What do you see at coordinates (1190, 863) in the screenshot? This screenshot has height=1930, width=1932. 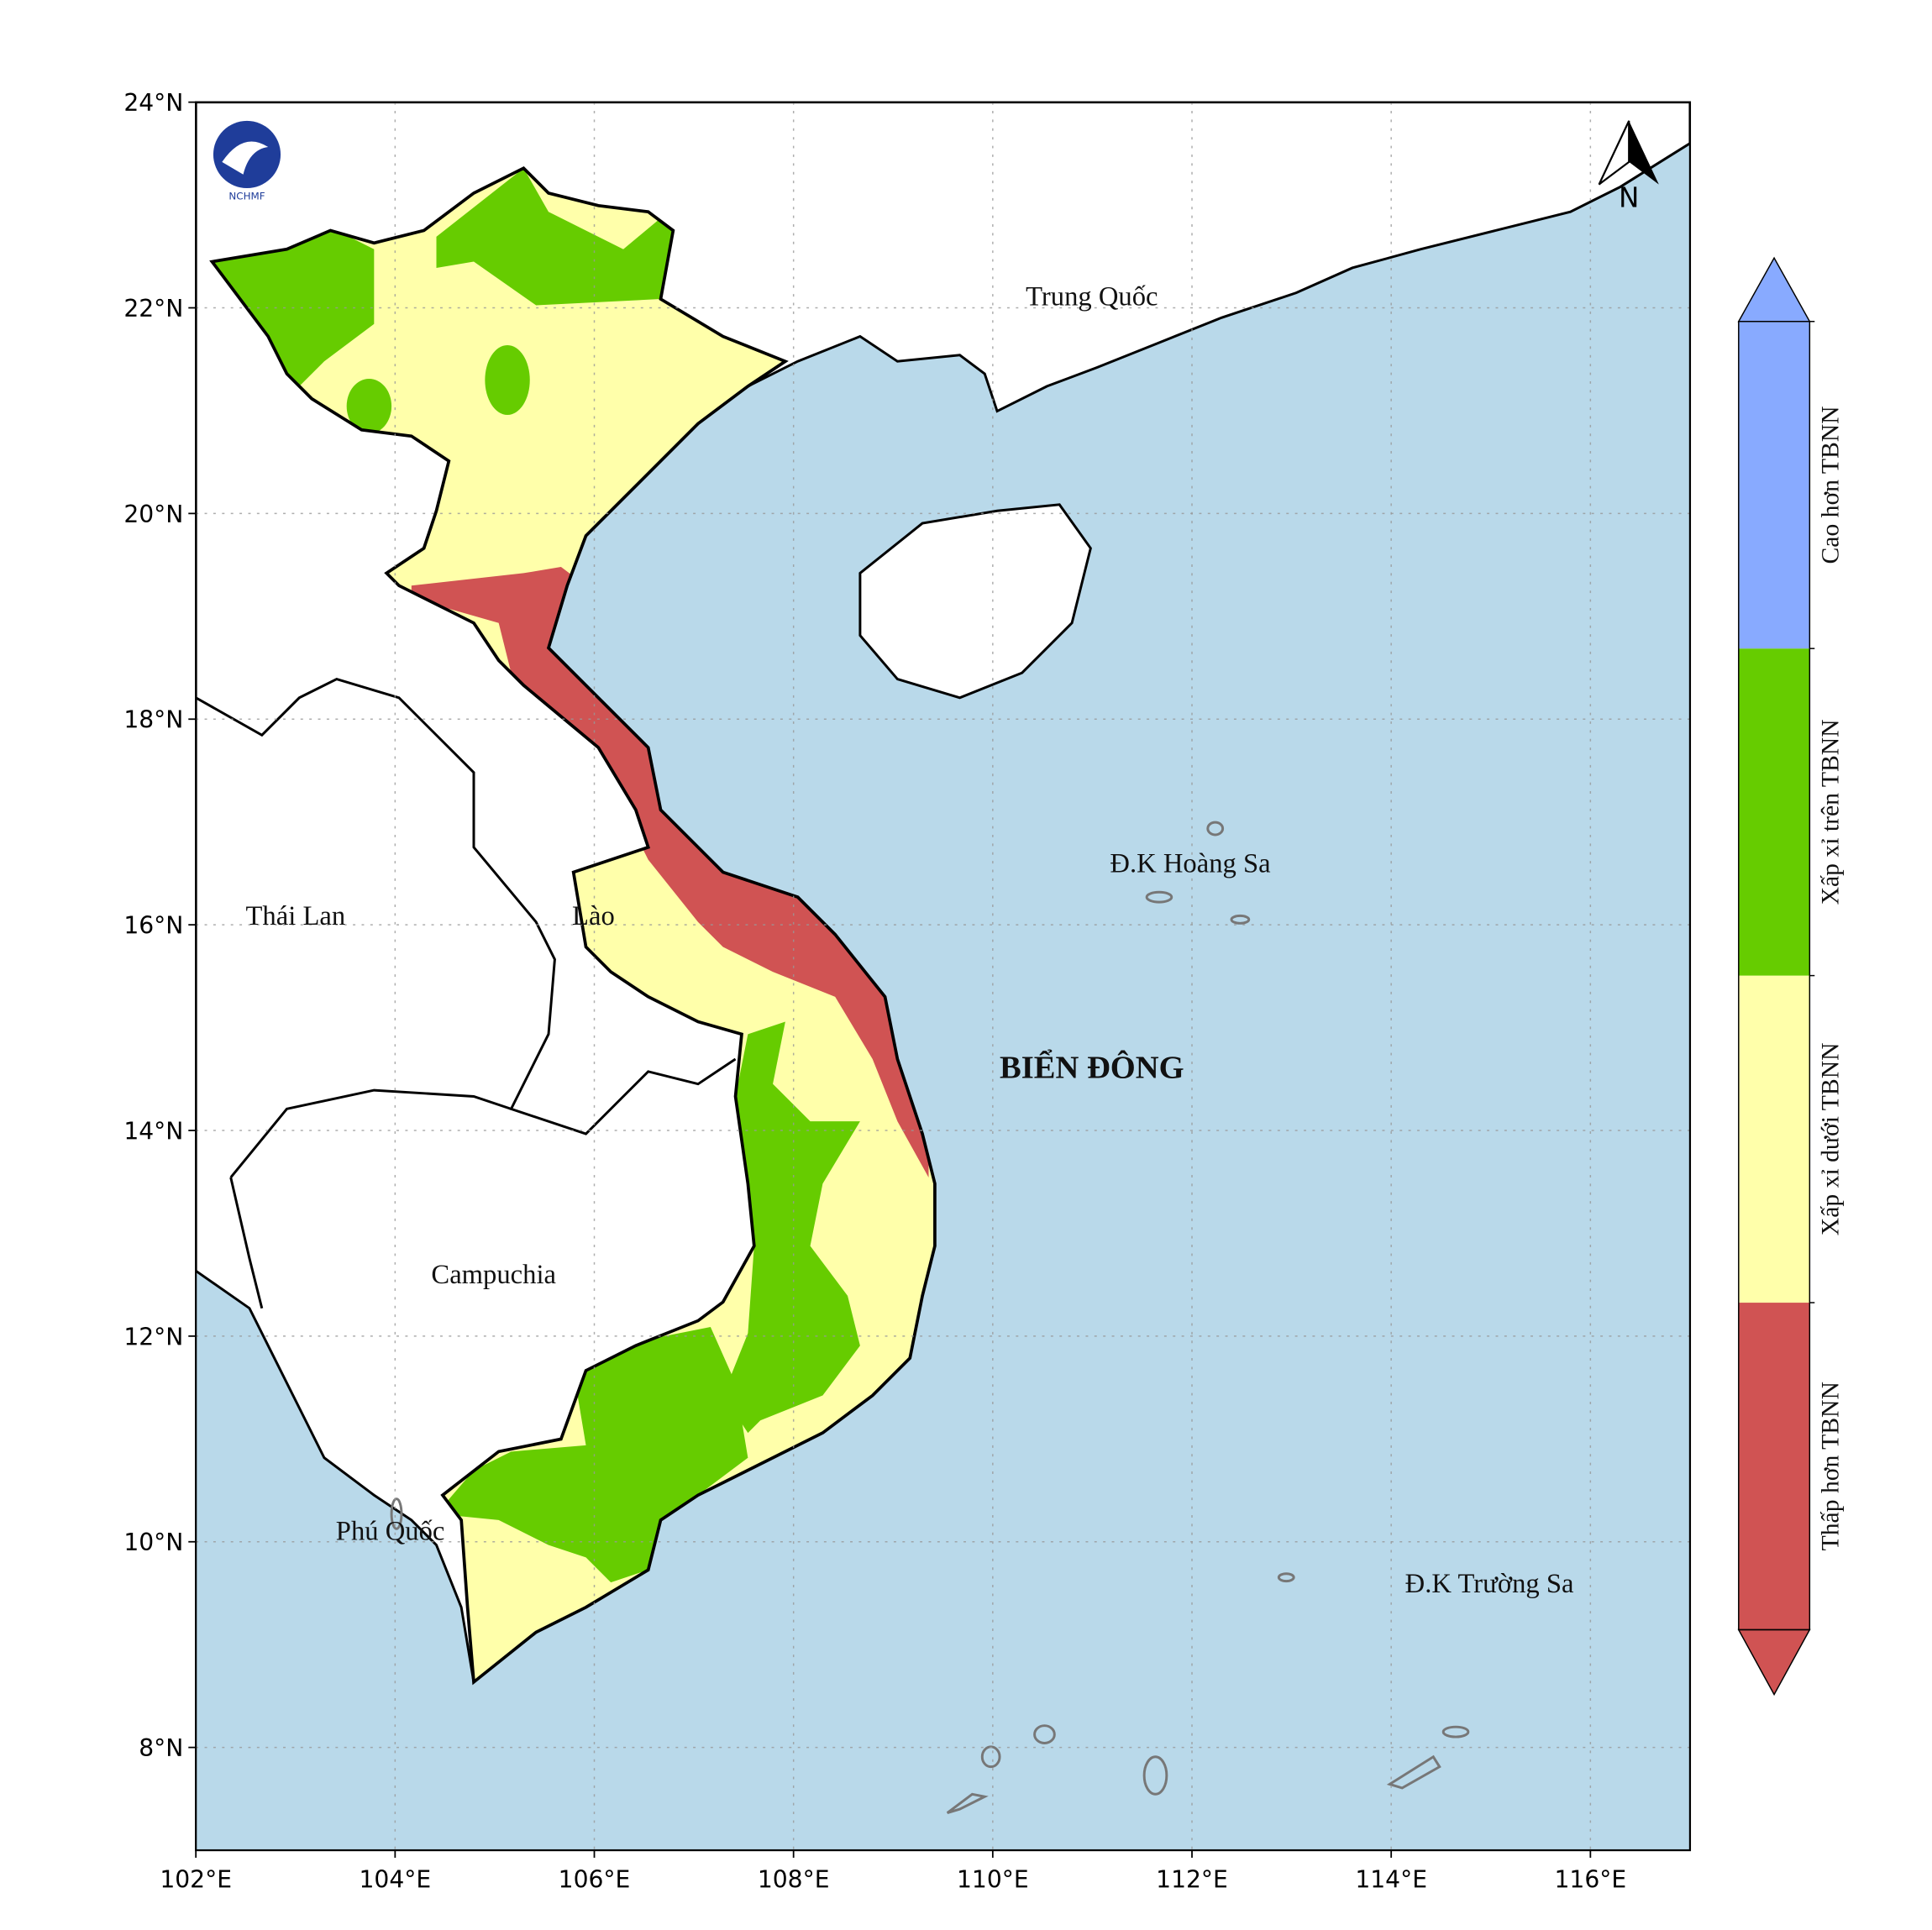 I see `place-label: Đ.K Hoàng Sa` at bounding box center [1190, 863].